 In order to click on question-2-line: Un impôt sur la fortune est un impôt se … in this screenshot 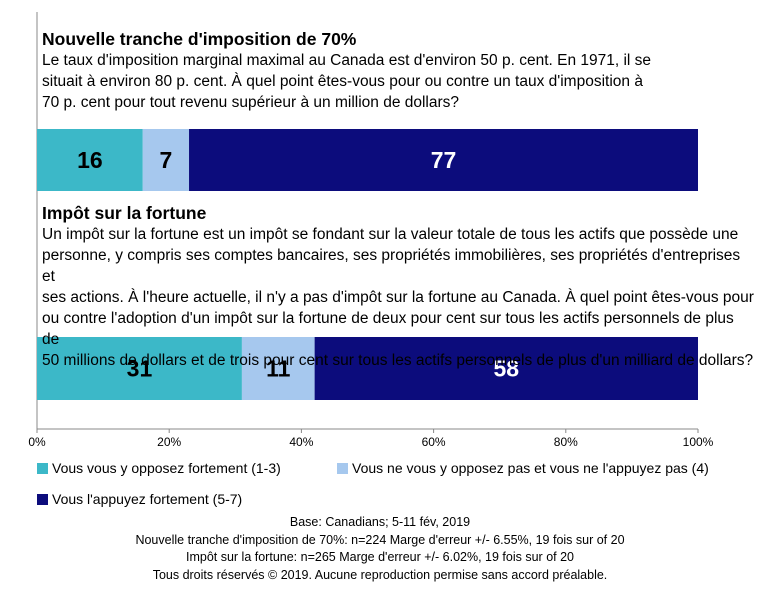, I will do `click(390, 234)`.